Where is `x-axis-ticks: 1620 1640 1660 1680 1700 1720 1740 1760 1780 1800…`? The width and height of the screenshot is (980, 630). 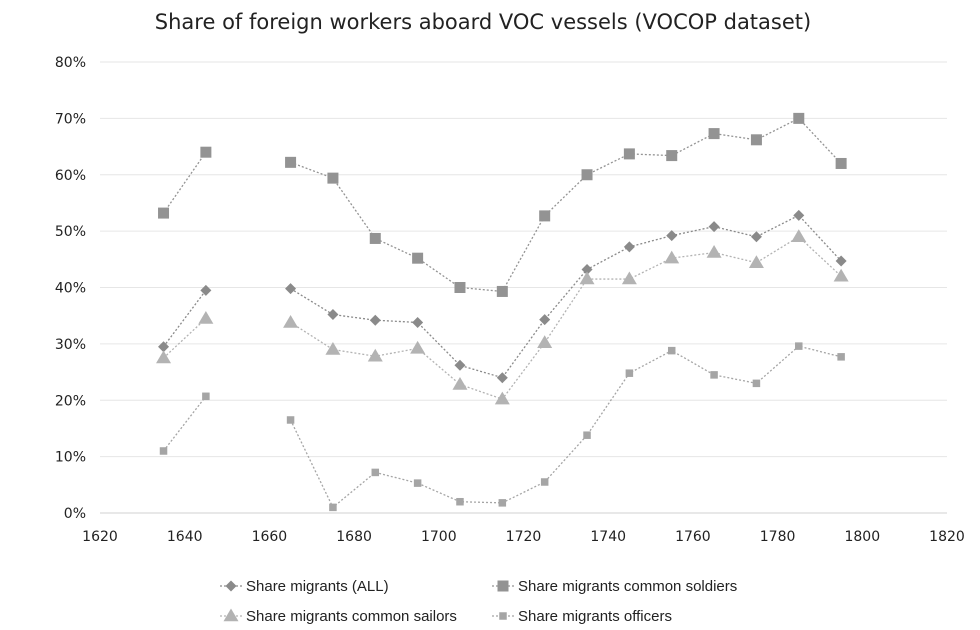
x-axis-ticks: 1620 1640 1660 1680 1700 1720 1740 1760 1780 1800… is located at coordinates (523, 537).